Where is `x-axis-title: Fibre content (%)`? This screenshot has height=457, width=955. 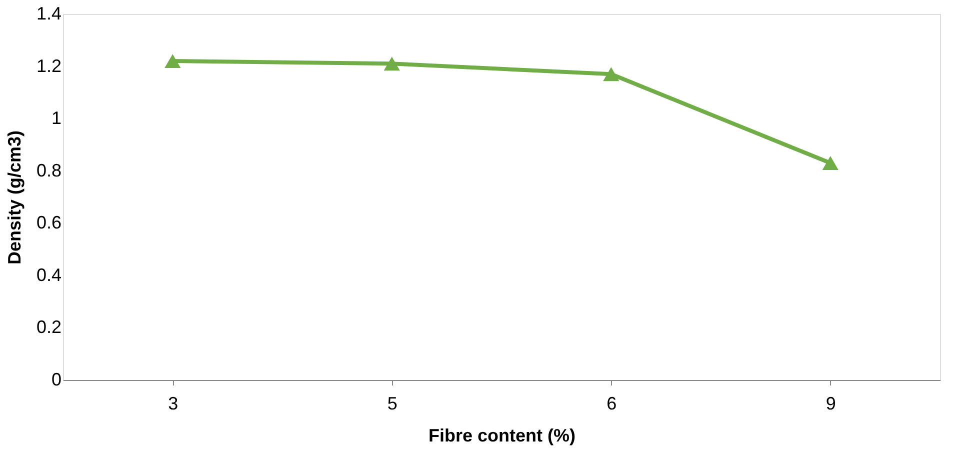
x-axis-title: Fibre content (%) is located at coordinates (502, 436).